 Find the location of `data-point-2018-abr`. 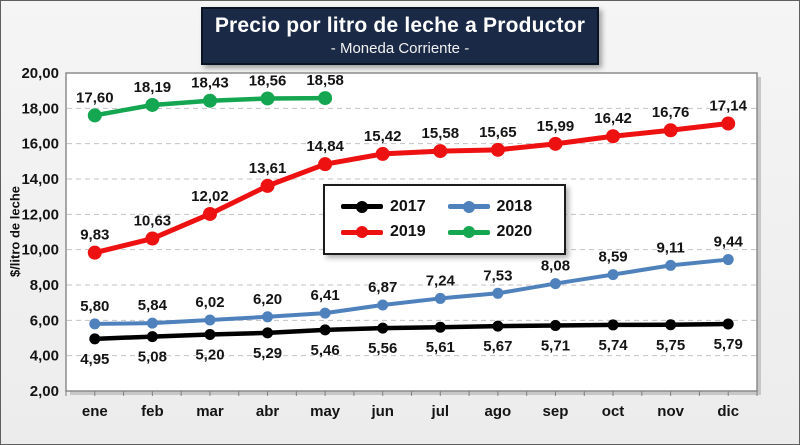

data-point-2018-abr is located at coordinates (268, 317).